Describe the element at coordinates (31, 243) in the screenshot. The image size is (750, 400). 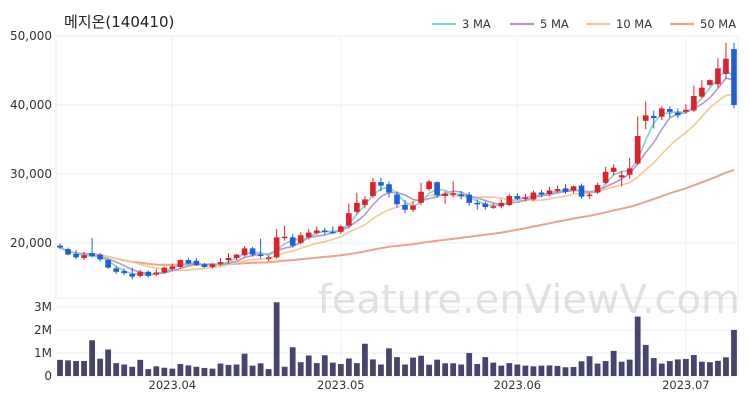
I see `price-tick-label: 20,000` at that location.